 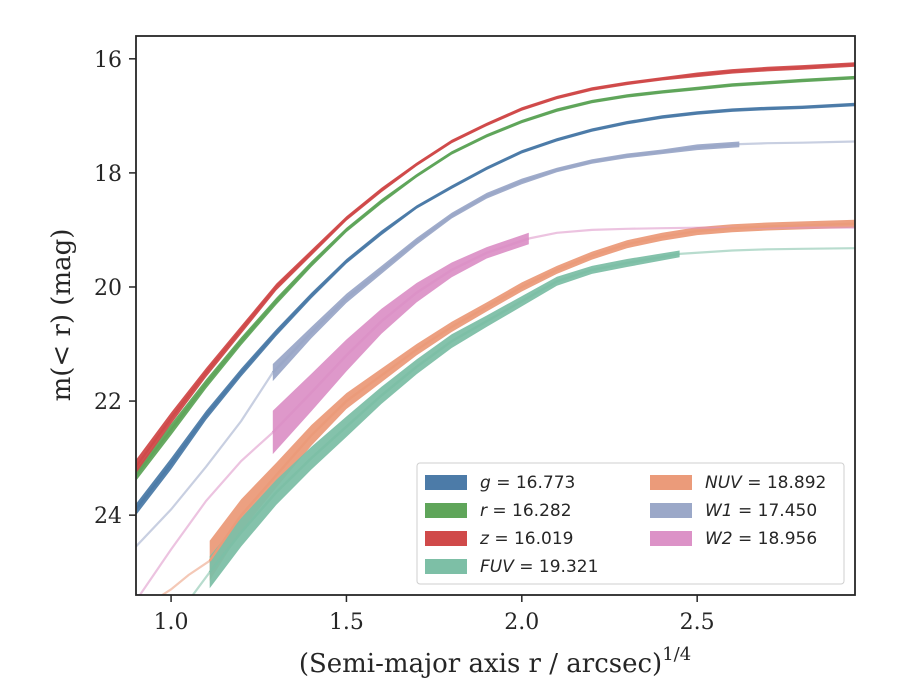 I want to click on legend-label-g: g = 16.773, so click(x=527, y=483).